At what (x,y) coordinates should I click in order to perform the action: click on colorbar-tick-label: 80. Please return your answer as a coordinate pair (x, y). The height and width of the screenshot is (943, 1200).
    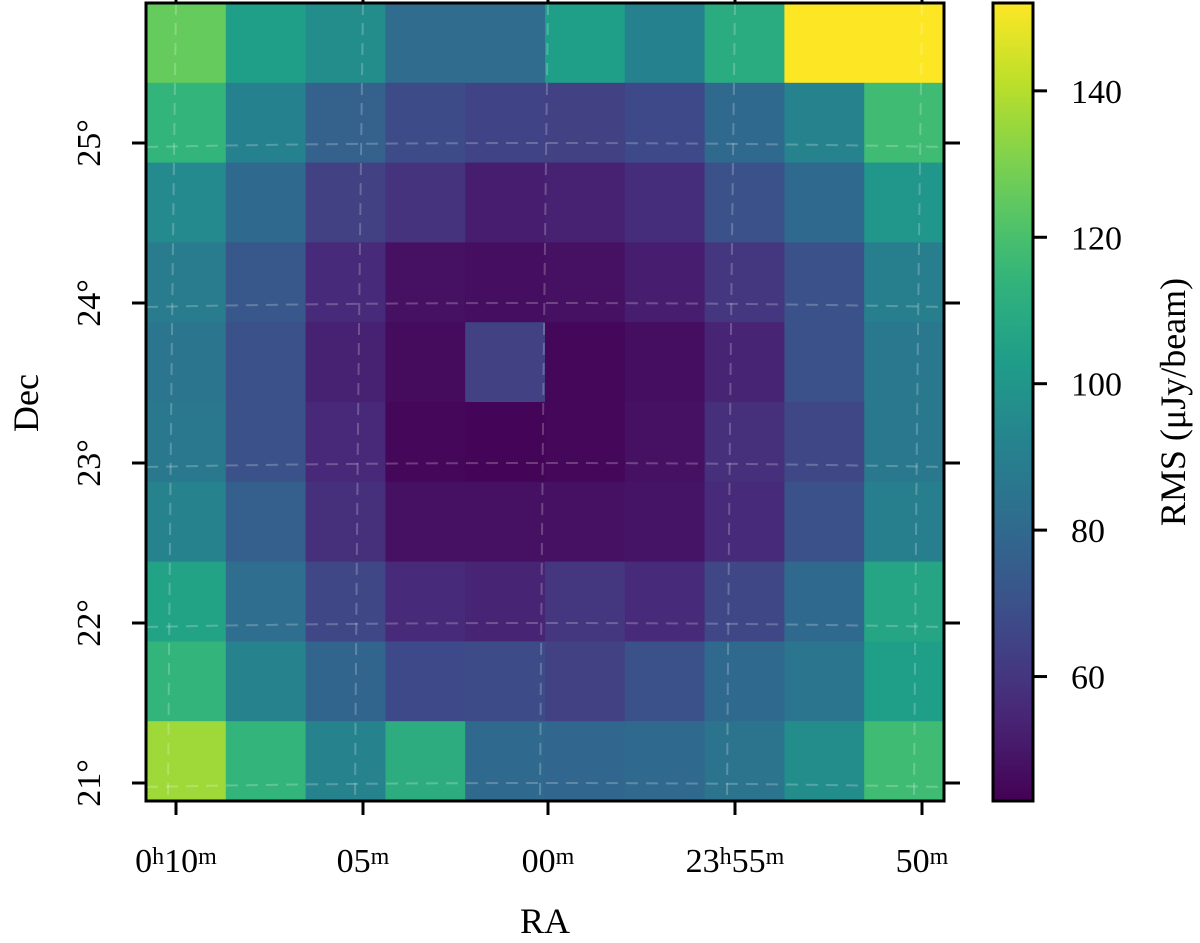
    Looking at the image, I should click on (1088, 531).